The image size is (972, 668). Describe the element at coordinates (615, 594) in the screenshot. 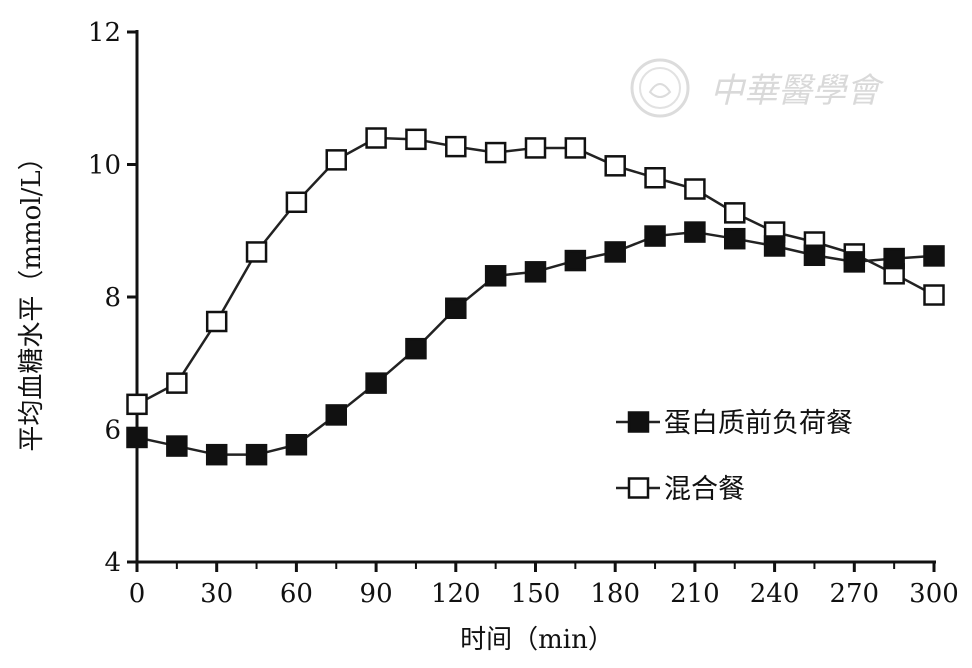

I see `x-tick-label: 180` at that location.